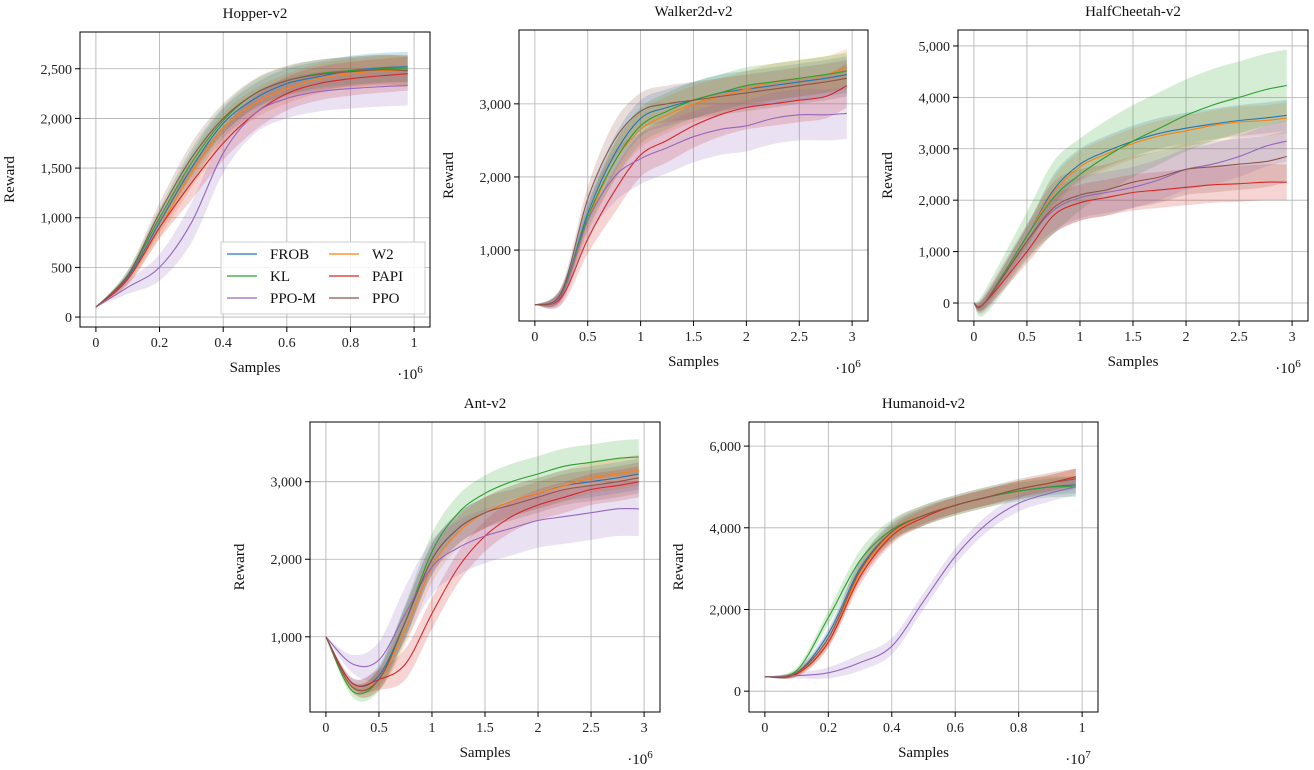 The width and height of the screenshot is (1314, 770). What do you see at coordinates (923, 404) in the screenshot?
I see `chart-title: Humanoid-v2` at bounding box center [923, 404].